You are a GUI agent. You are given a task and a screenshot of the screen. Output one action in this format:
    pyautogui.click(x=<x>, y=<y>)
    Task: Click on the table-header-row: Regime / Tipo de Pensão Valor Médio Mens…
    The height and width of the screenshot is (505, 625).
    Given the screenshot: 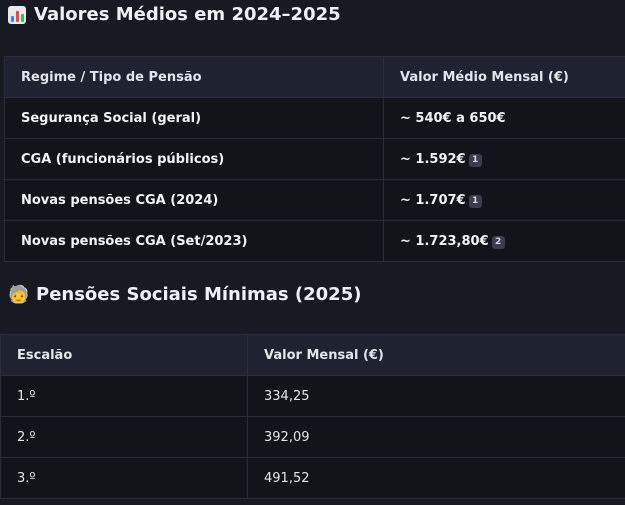 What is the action you would take?
    pyautogui.click(x=314, y=77)
    